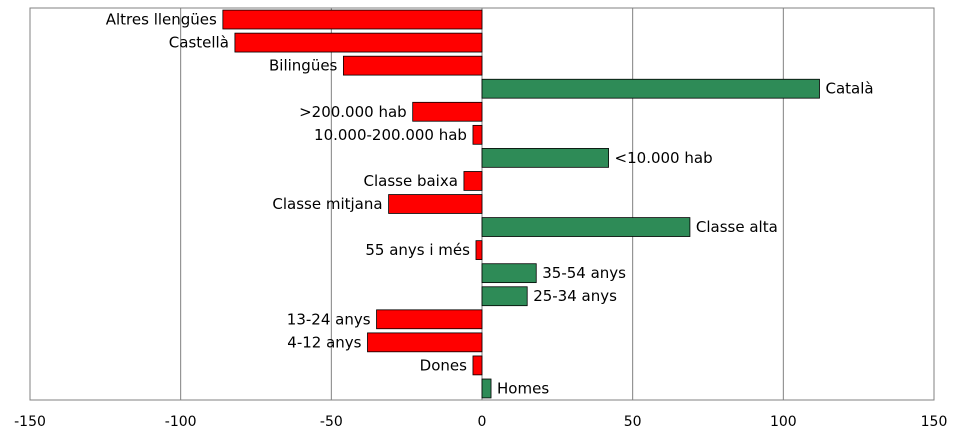 The image size is (953, 440). Describe the element at coordinates (161, 20) in the screenshot. I see `bar-label: Altres llengües` at that location.